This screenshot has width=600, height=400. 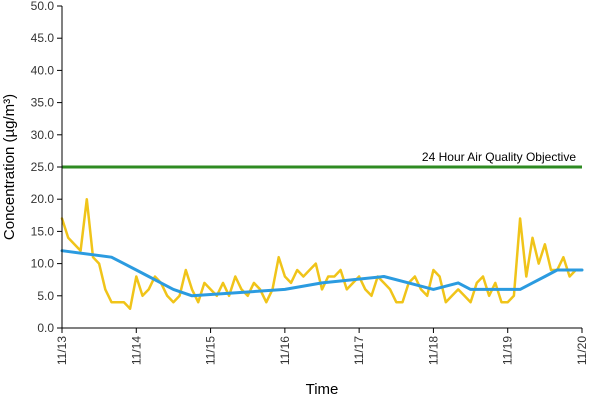 I want to click on y-tick-label: 20.0, so click(x=43, y=199).